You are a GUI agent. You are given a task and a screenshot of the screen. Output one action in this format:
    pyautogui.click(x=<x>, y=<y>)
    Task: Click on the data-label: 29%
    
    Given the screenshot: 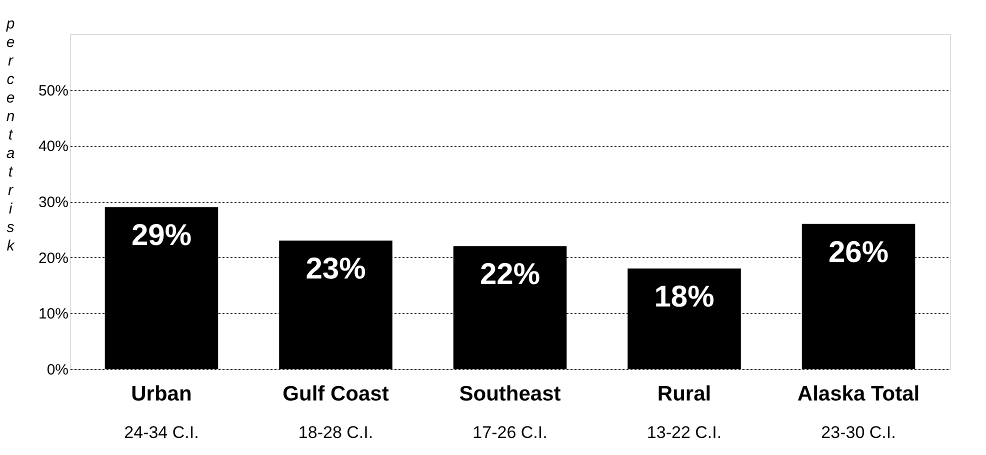 What is the action you would take?
    pyautogui.click(x=161, y=235)
    